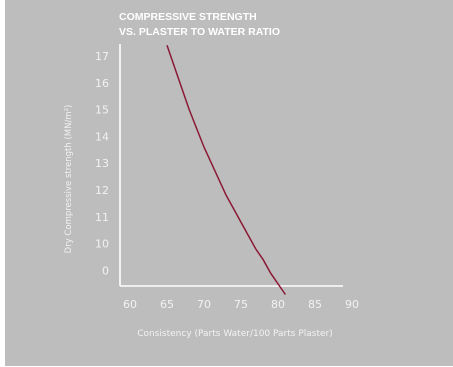  Describe the element at coordinates (199, 32) in the screenshot. I see `chart-title-line-2: VS. PLASTER TO WATER RATIO` at that location.